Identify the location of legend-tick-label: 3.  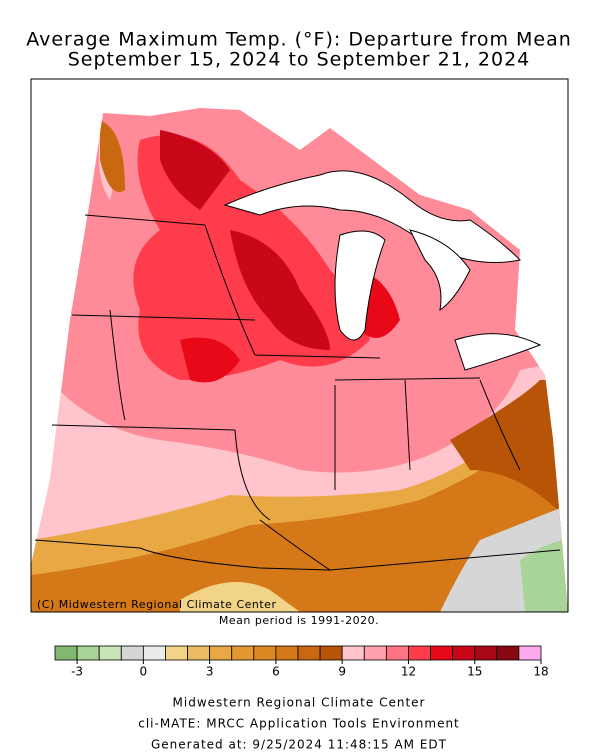
(210, 672).